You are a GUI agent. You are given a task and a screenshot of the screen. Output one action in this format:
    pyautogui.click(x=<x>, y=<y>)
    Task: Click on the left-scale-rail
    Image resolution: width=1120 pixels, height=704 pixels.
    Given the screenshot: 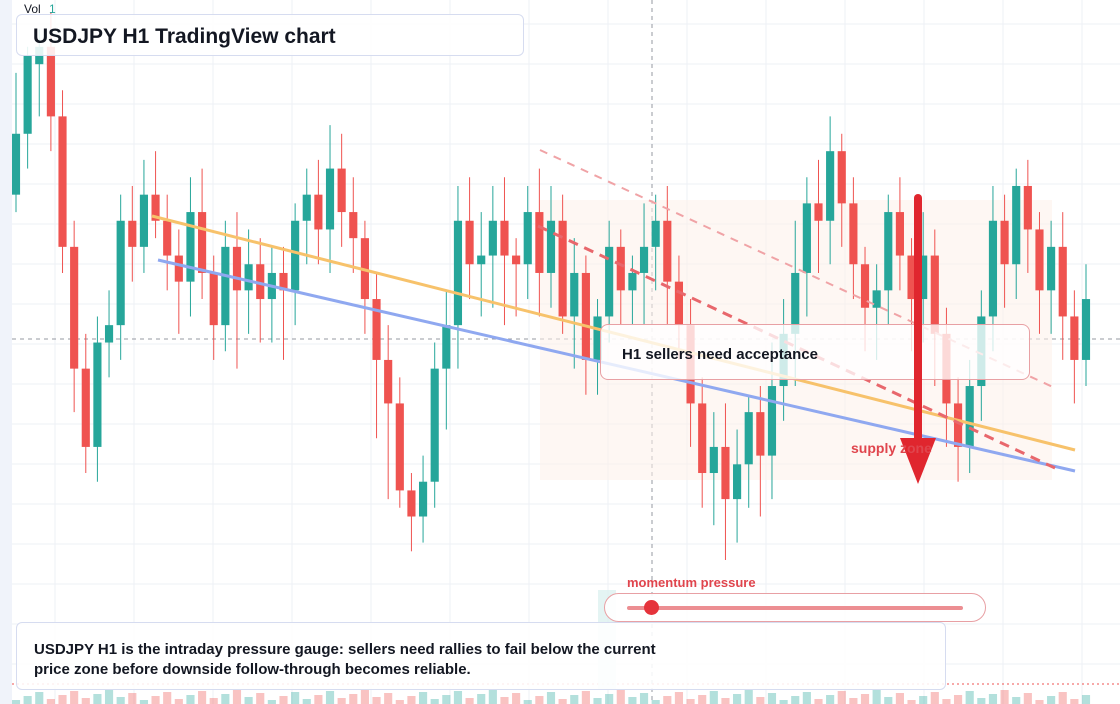 What is the action you would take?
    pyautogui.click(x=6, y=352)
    